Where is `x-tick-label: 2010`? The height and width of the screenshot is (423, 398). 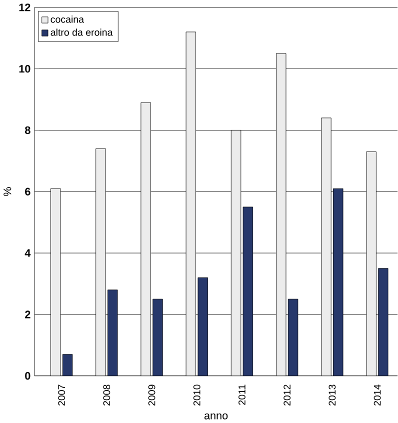
x-tick-label: 2010 is located at coordinates (197, 395).